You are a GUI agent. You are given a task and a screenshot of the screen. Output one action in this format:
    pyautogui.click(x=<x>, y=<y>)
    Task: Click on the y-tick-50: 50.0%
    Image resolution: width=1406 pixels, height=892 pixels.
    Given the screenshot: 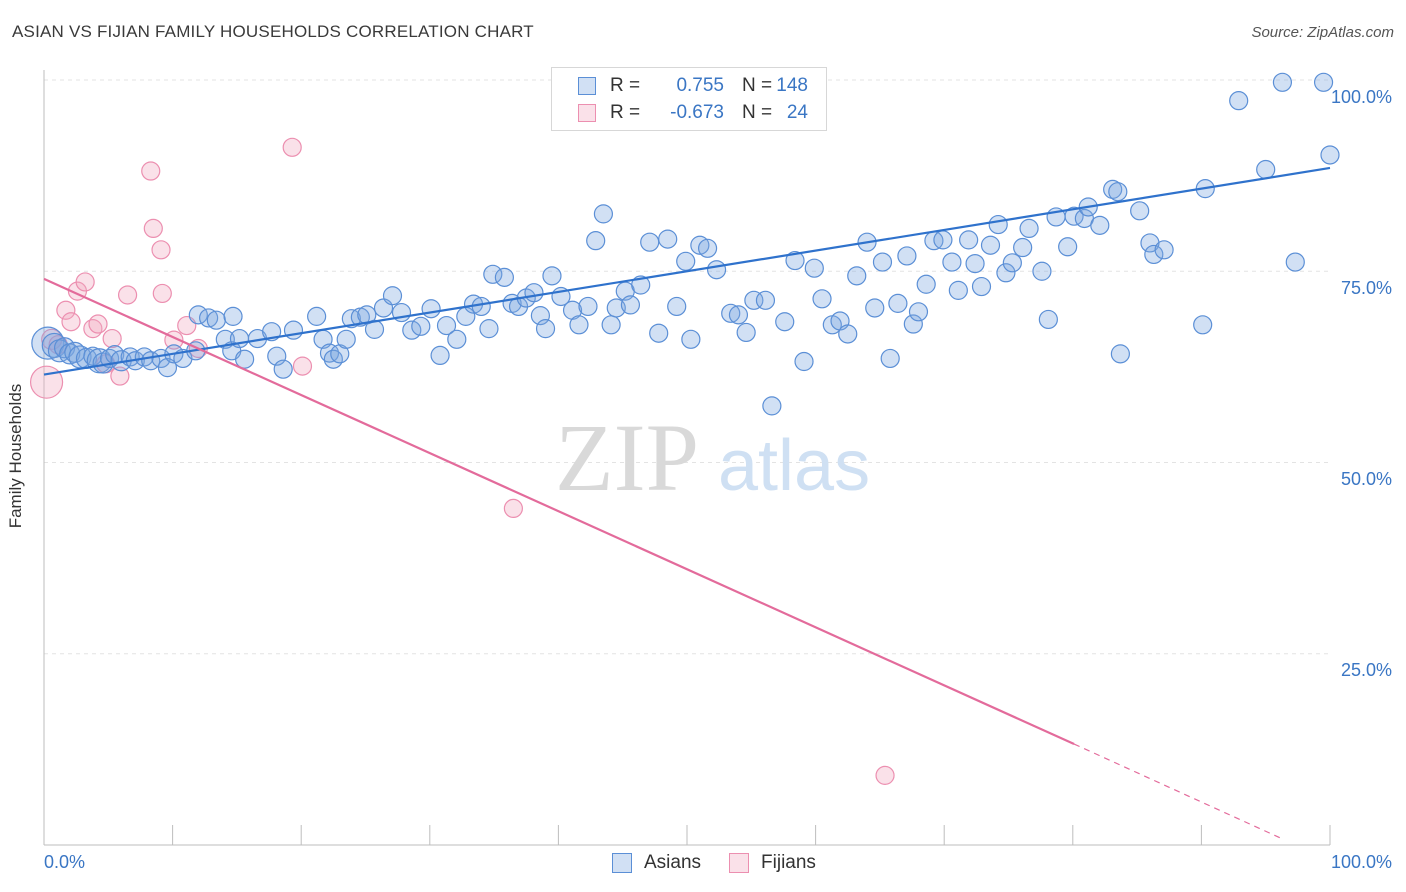 What is the action you would take?
    pyautogui.click(x=1366, y=479)
    